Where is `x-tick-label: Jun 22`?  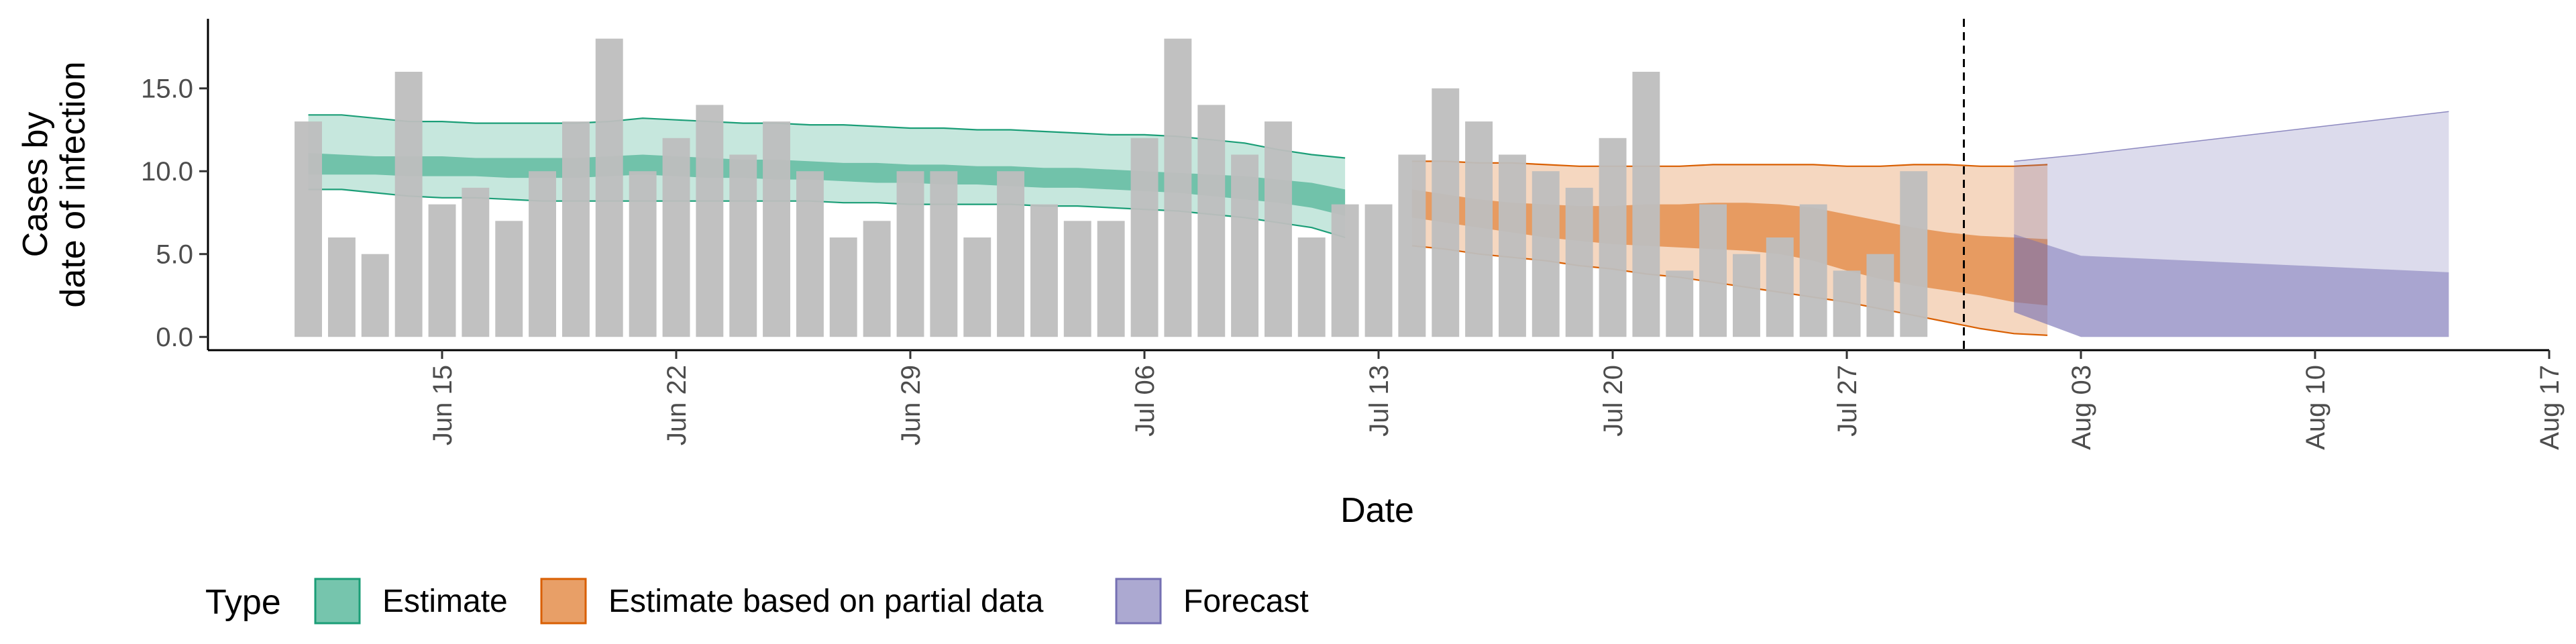
x-tick-label: Jun 22 is located at coordinates (677, 405).